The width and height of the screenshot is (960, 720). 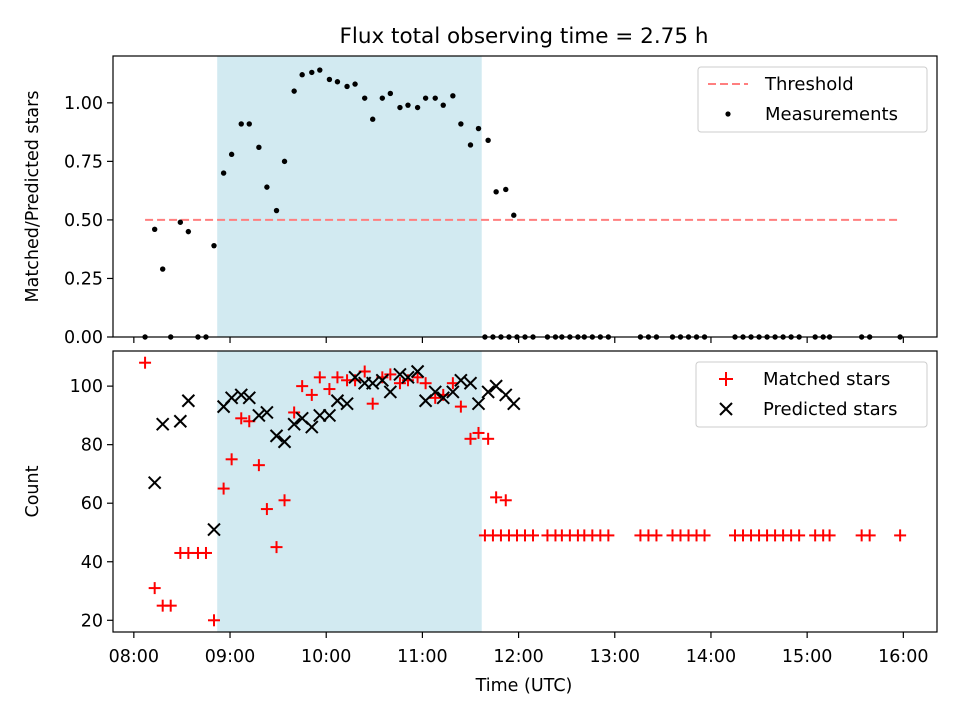 I want to click on x-tick-label: 16:00, so click(x=903, y=657).